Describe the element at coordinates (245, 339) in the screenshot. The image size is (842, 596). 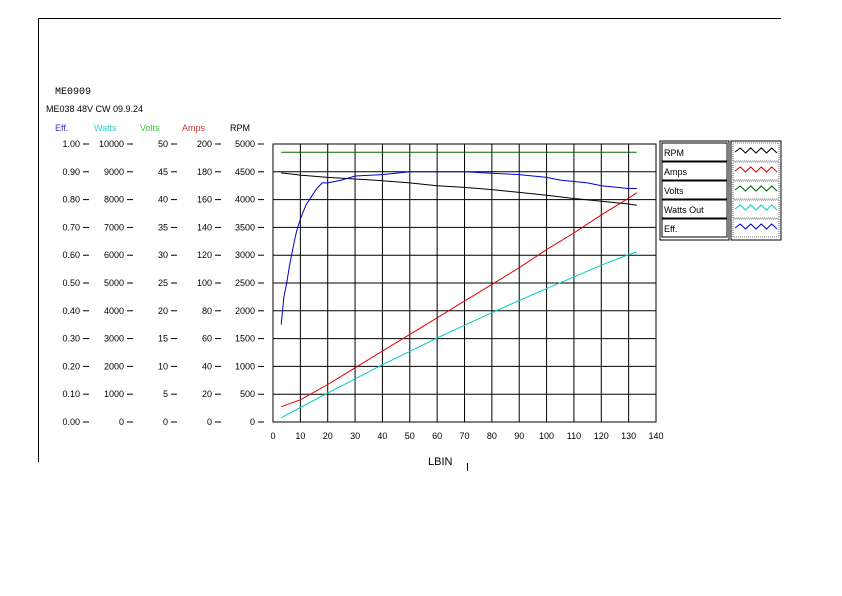
I see `y-tick-label: 1500` at that location.